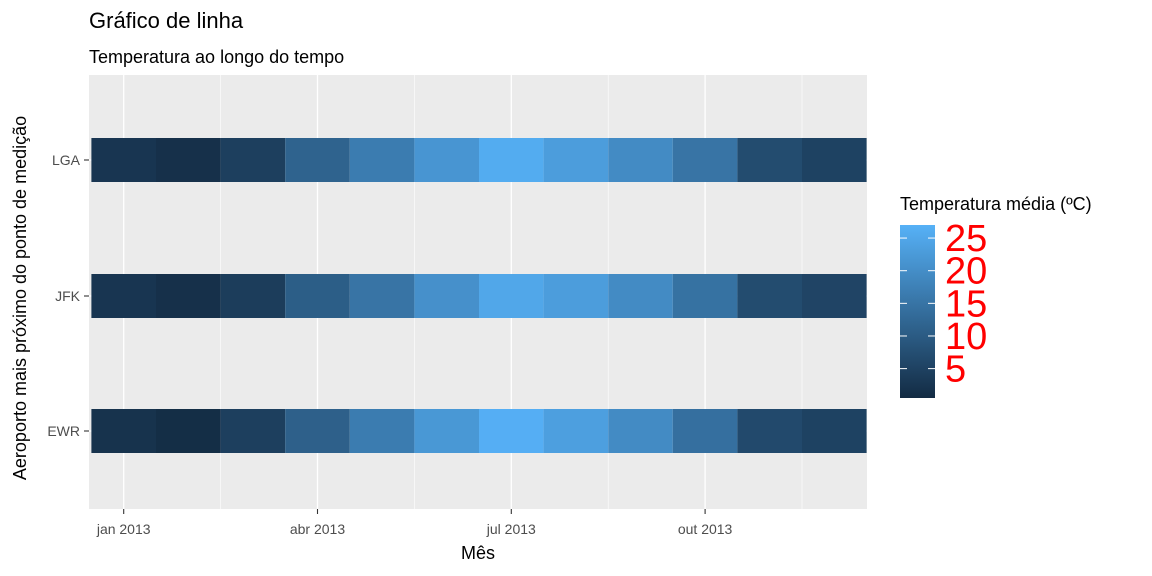  What do you see at coordinates (705, 529) in the screenshot?
I see `x-tick-label: out 2013` at bounding box center [705, 529].